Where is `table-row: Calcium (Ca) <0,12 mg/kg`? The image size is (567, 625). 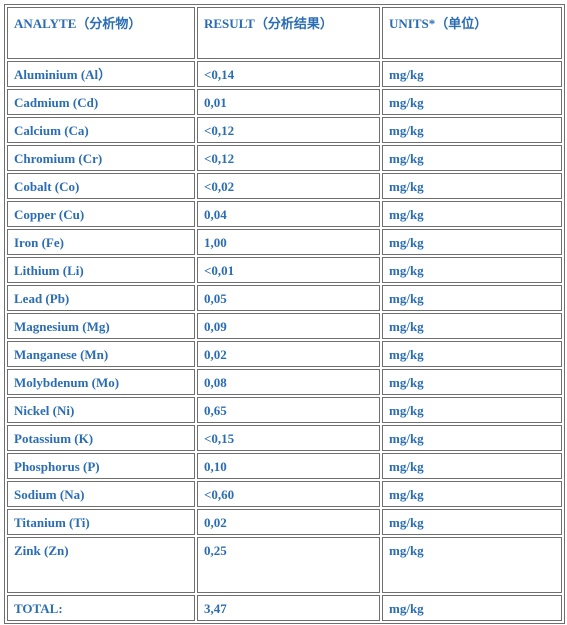 table-row: Calcium (Ca) <0,12 mg/kg is located at coordinates (284, 130).